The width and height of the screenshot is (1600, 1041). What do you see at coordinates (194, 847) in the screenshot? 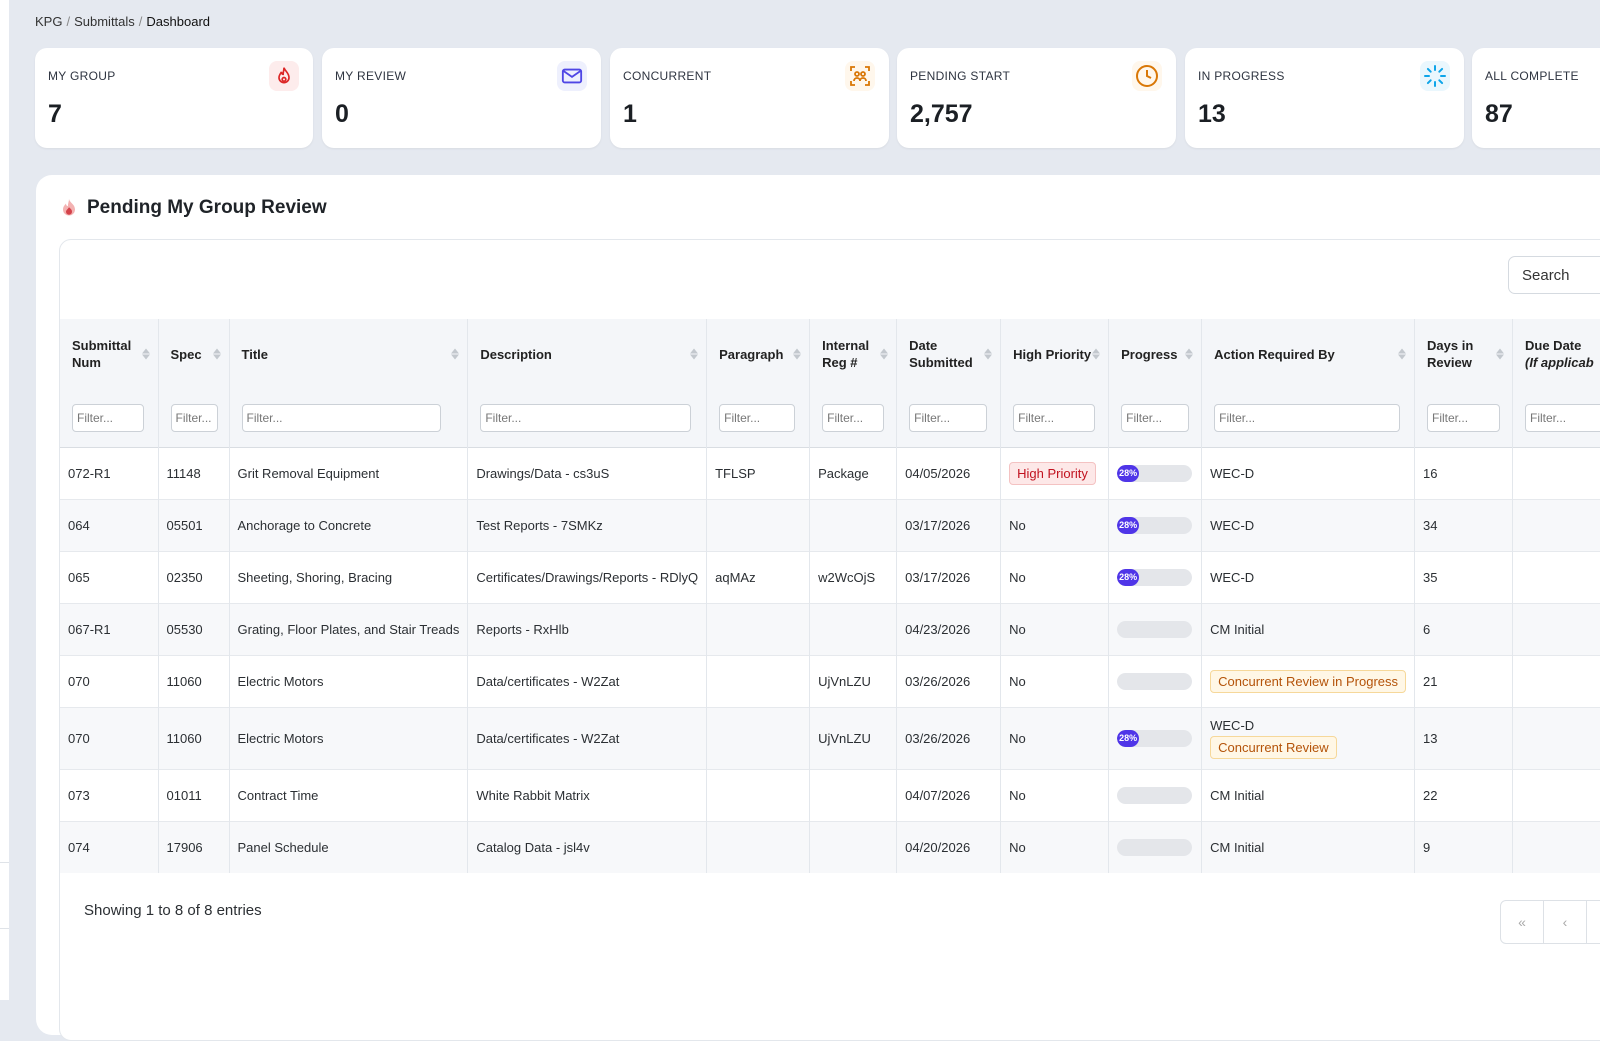
I see `cell-spec: 17906` at bounding box center [194, 847].